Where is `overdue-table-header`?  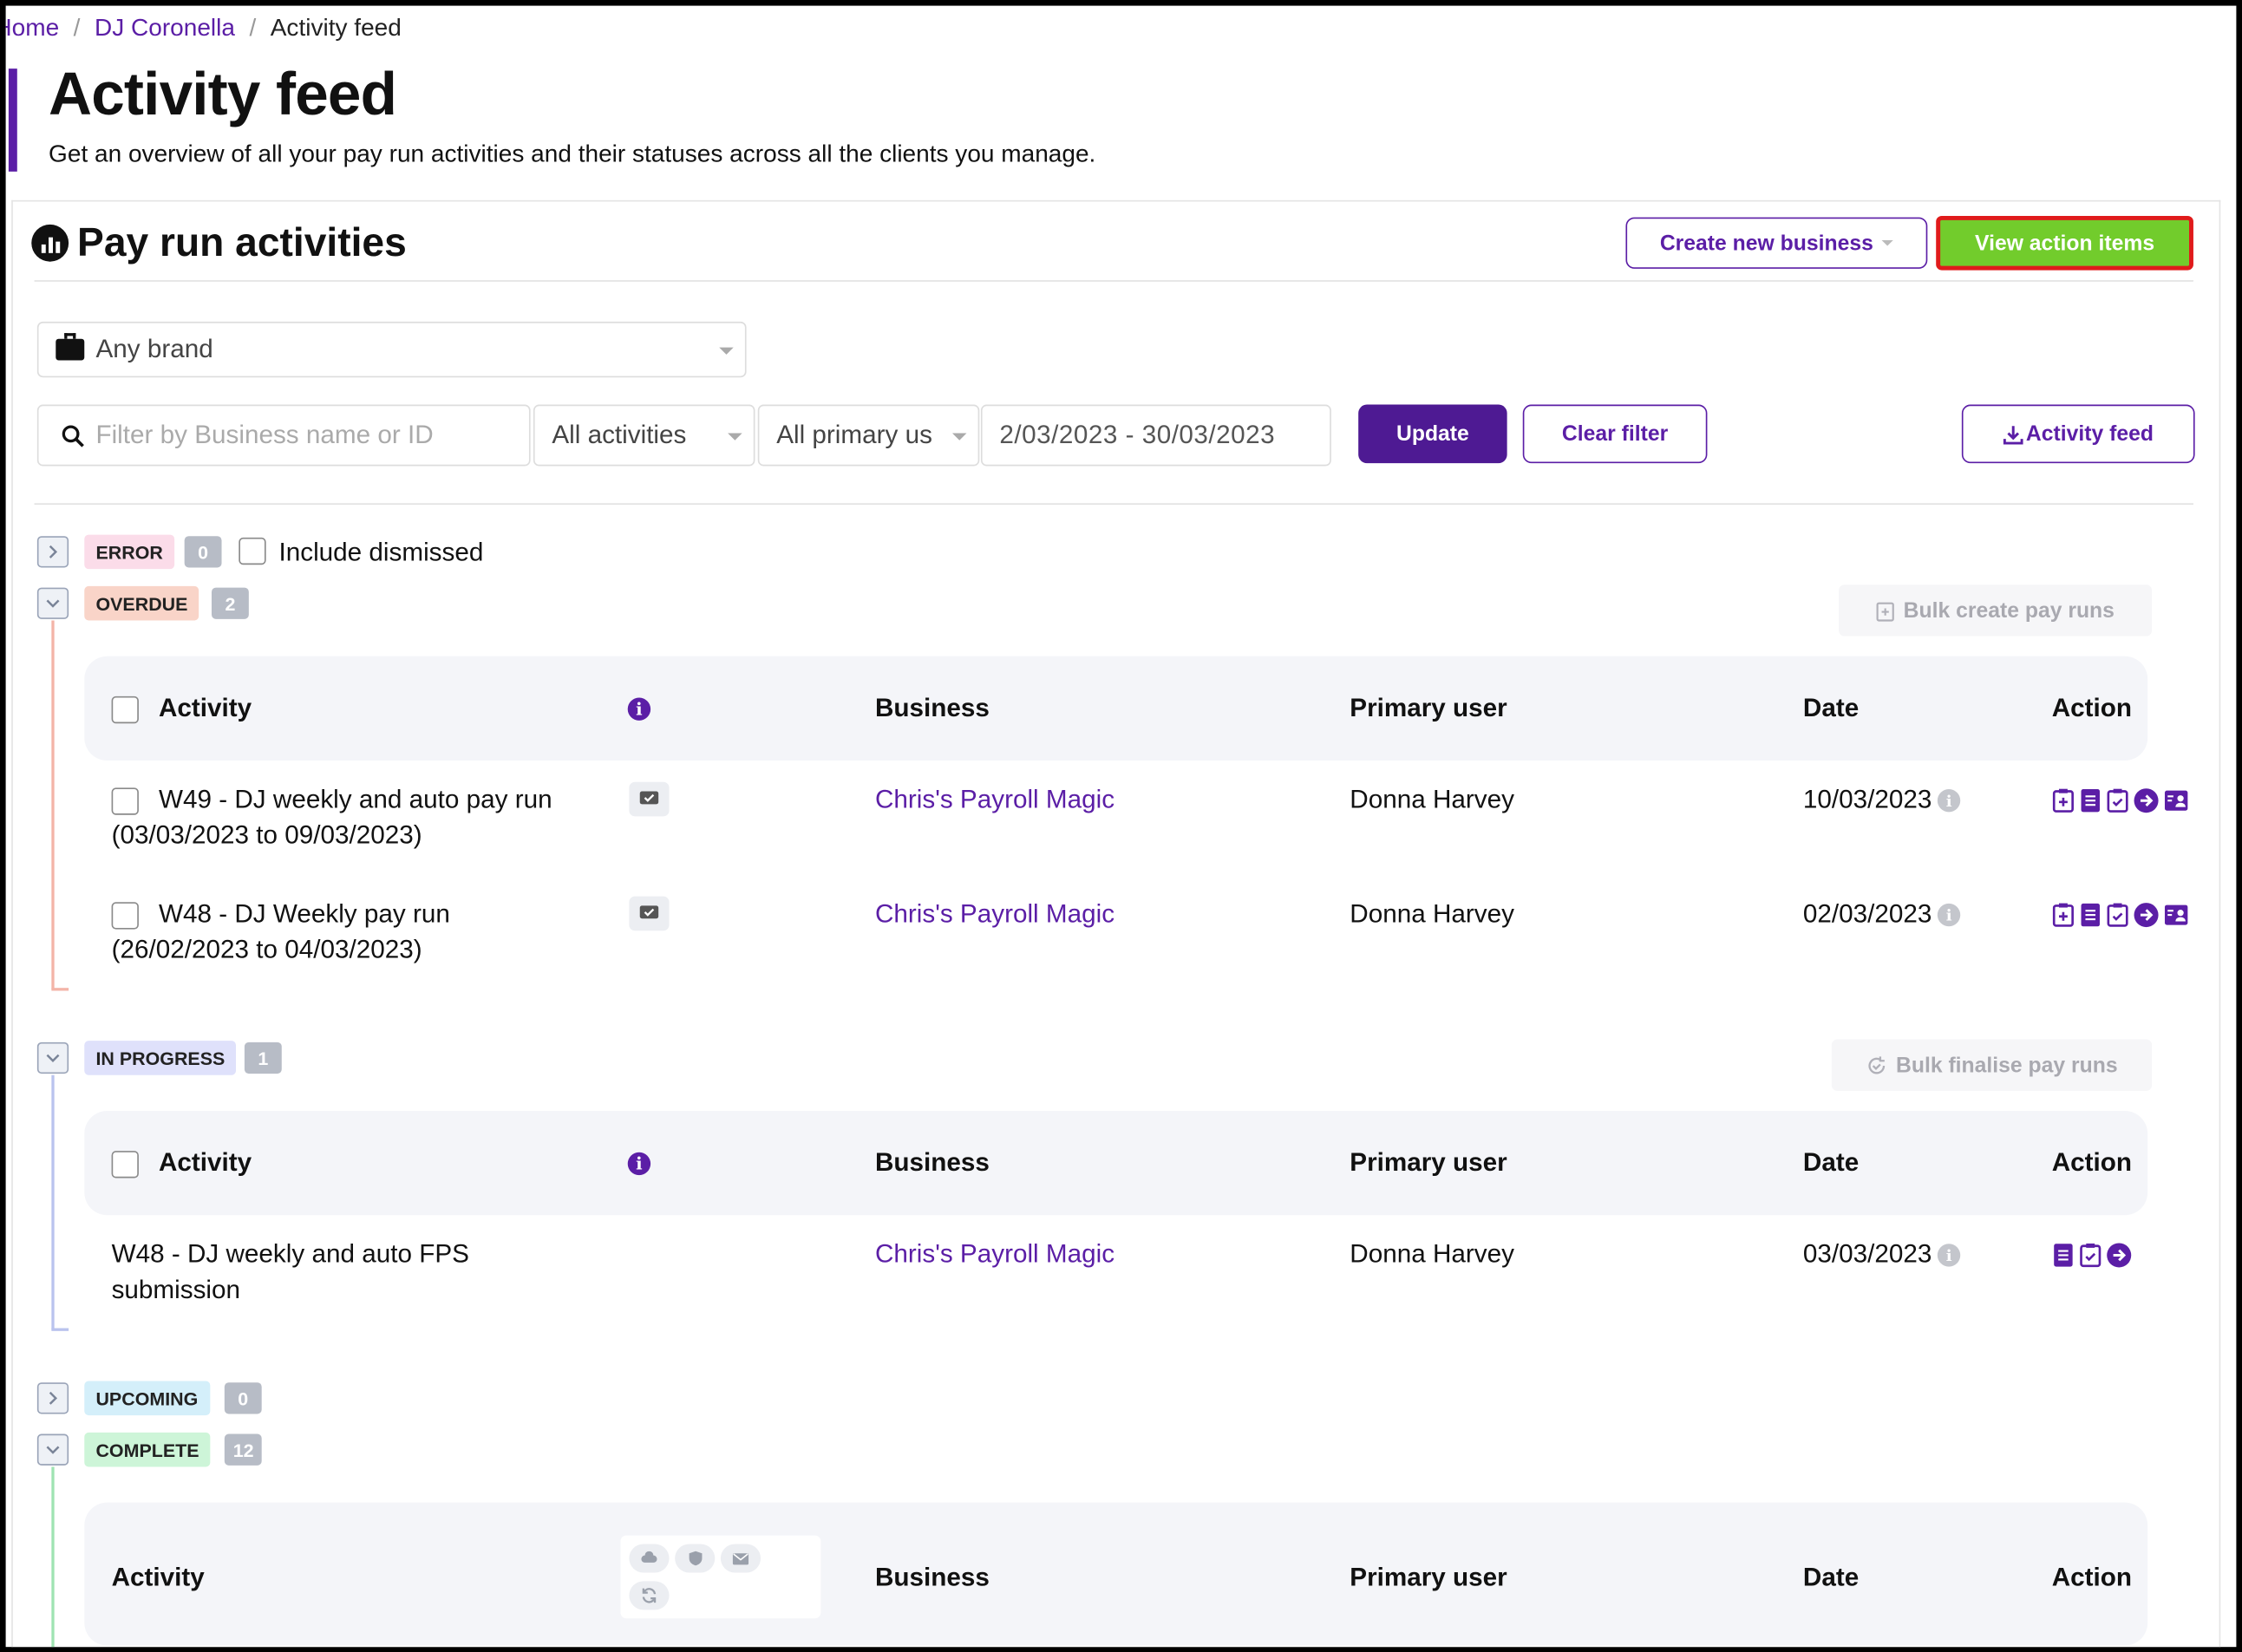
overdue-table-header is located at coordinates (1116, 709).